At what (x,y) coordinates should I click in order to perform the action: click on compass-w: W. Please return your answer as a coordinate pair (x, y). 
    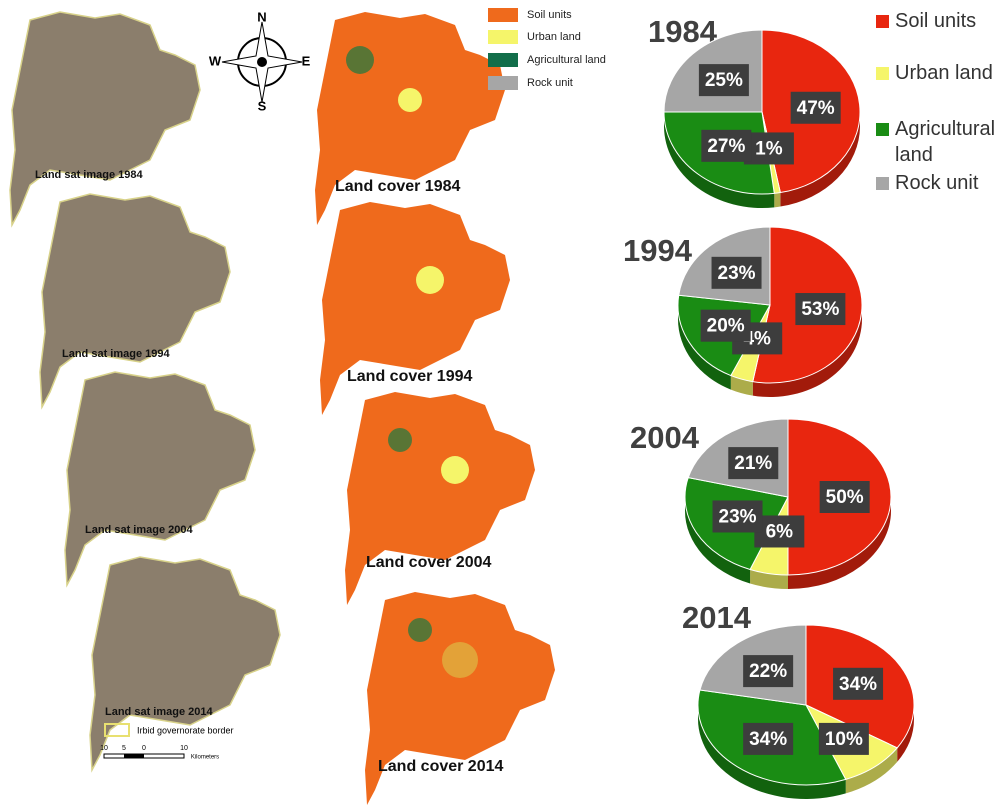
    Looking at the image, I should click on (215, 60).